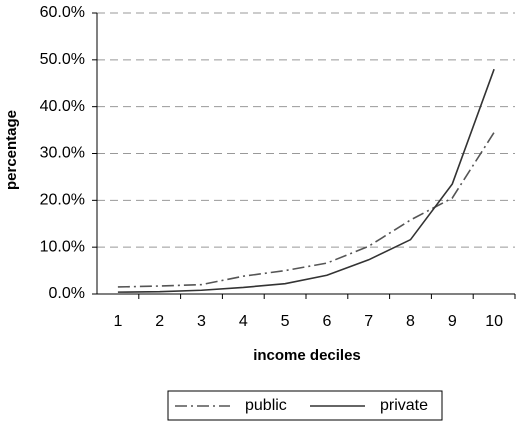 This screenshot has width=521, height=423. I want to click on y-tick-label: 10.0%, so click(62, 246).